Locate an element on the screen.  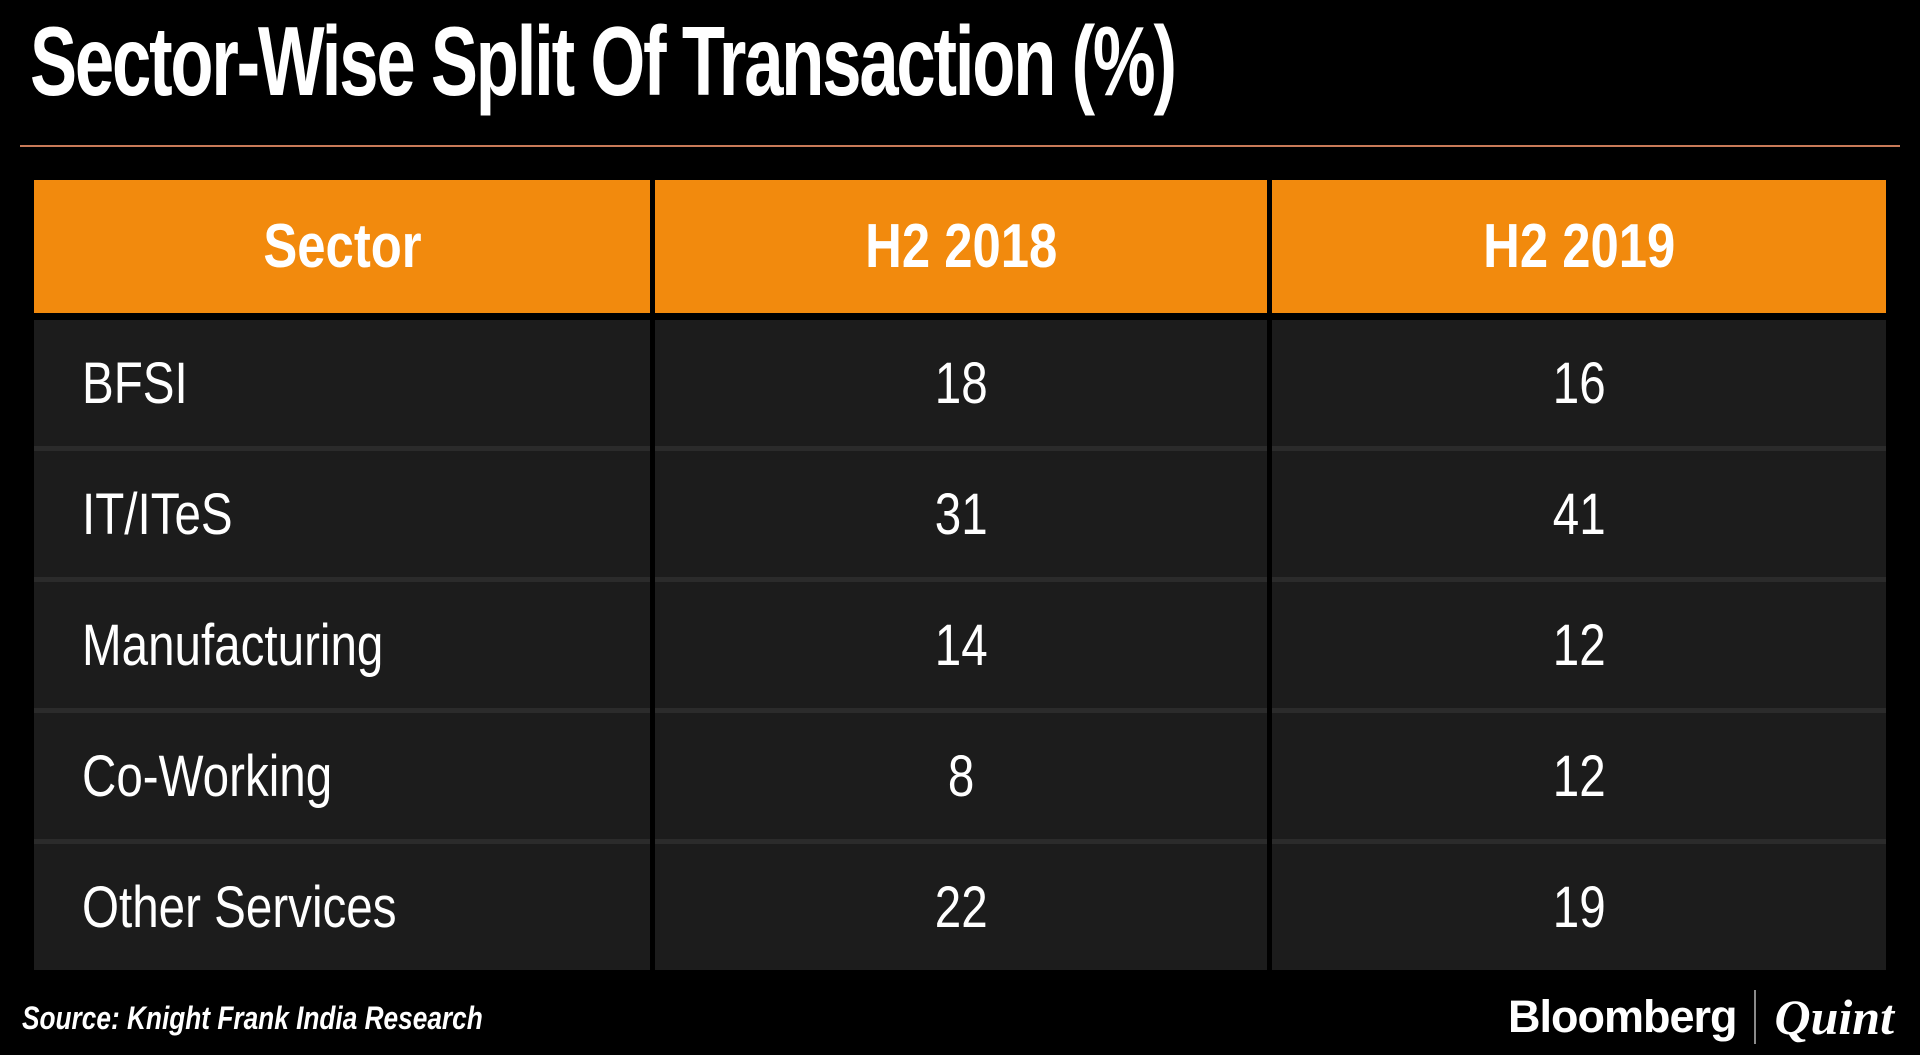
table-row: Co-Working 8 12 is located at coordinates (960, 776).